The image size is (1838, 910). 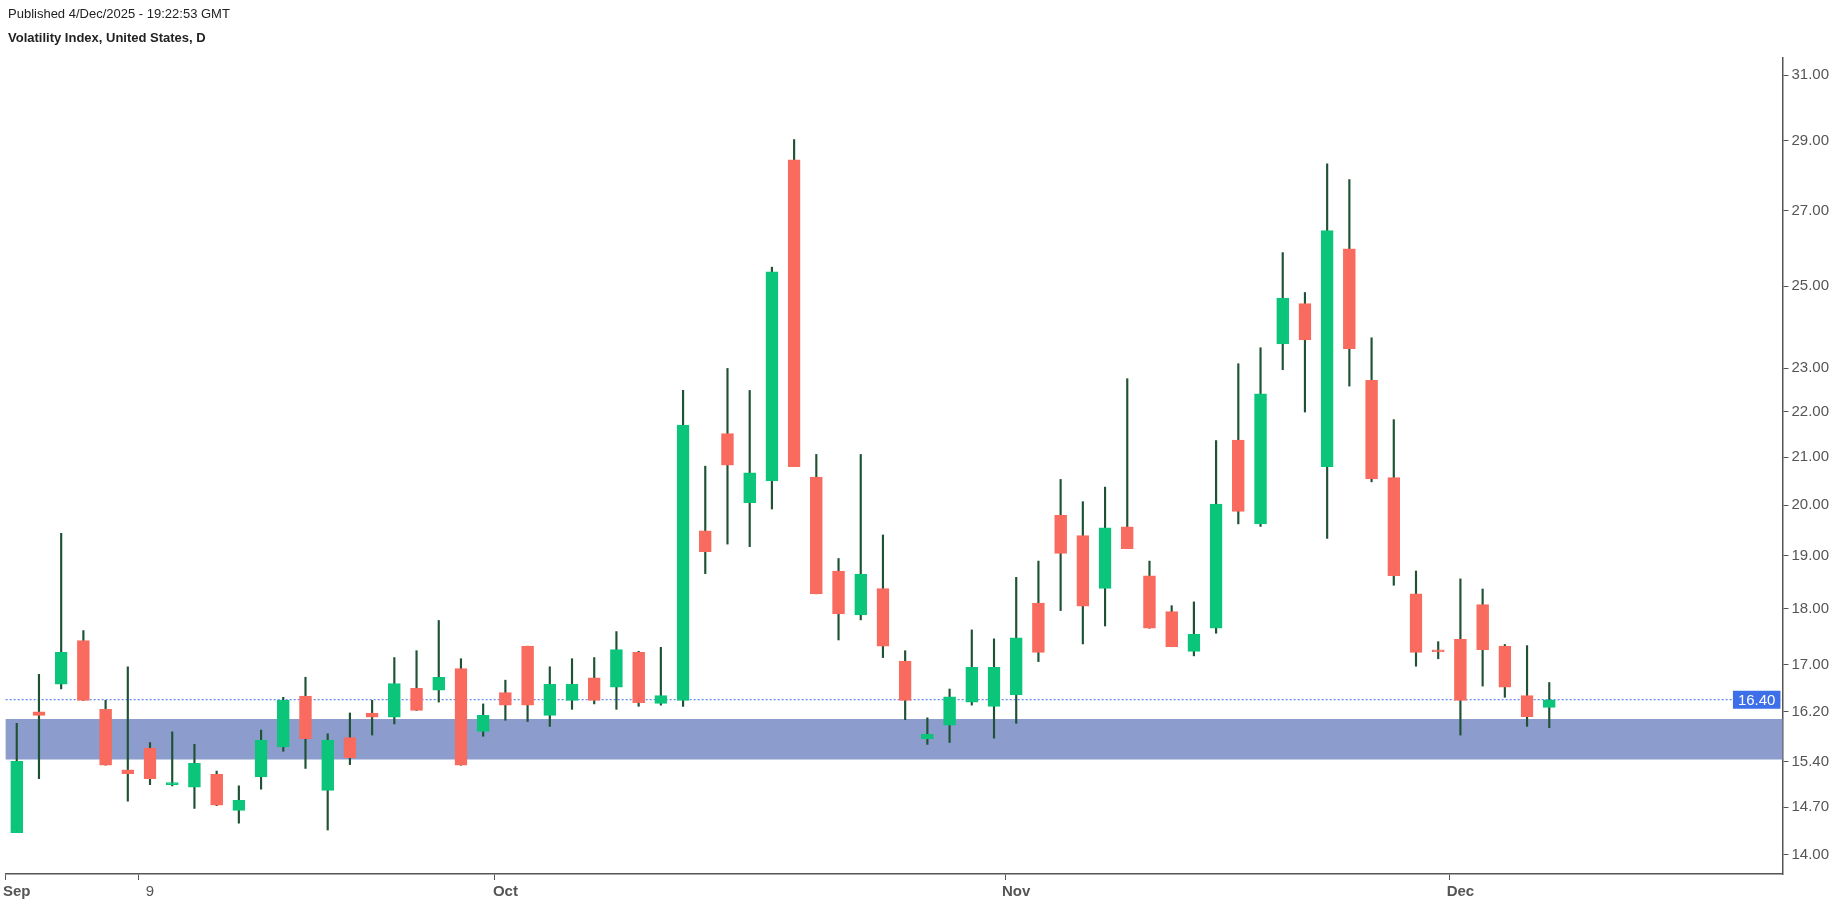 I want to click on y-tick-label: 17.00, so click(x=1810, y=663).